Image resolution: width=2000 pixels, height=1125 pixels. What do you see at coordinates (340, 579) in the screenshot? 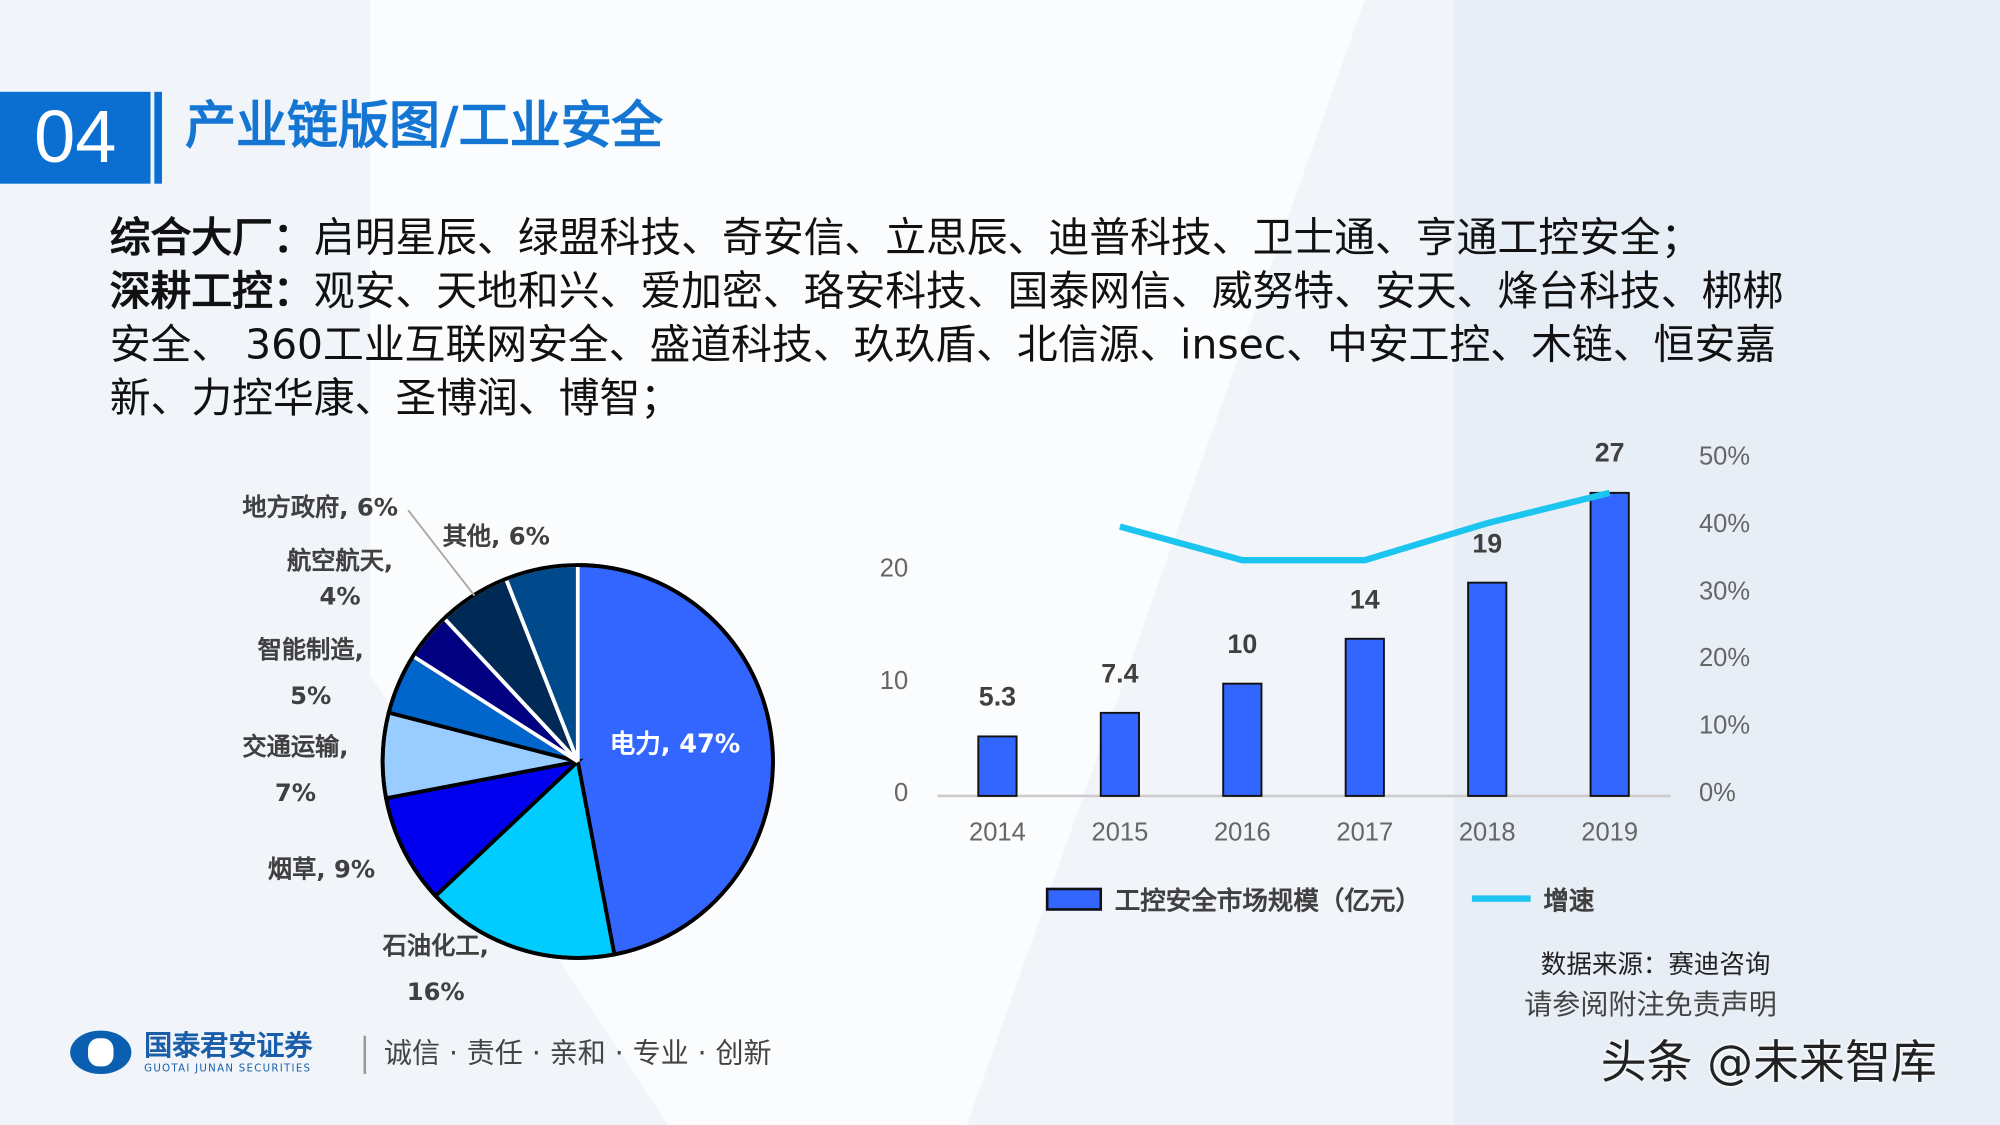
I see `pie-label-aerospace: 航空航天, 4%` at bounding box center [340, 579].